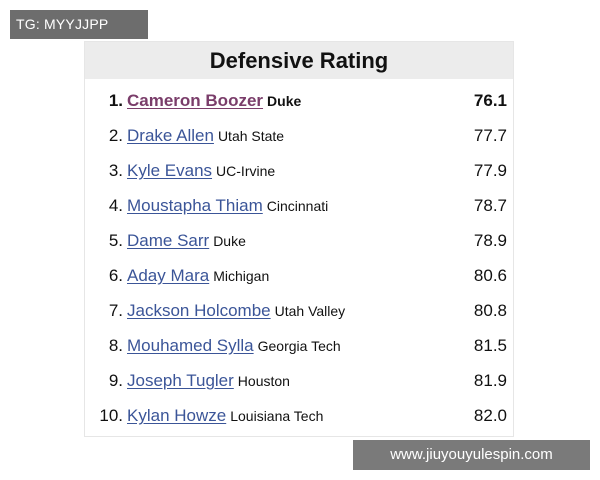 The width and height of the screenshot is (600, 480). I want to click on player-link: Kyle Evans, so click(170, 170).